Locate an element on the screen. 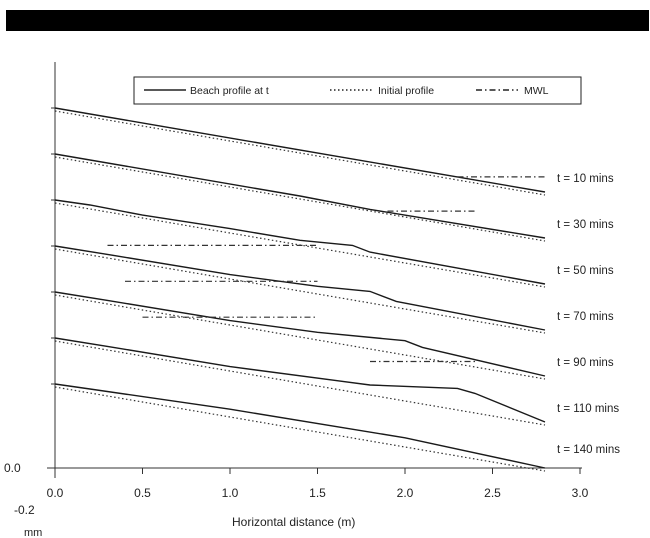  y-tick-label-zero: 0.0 is located at coordinates (12, 468).